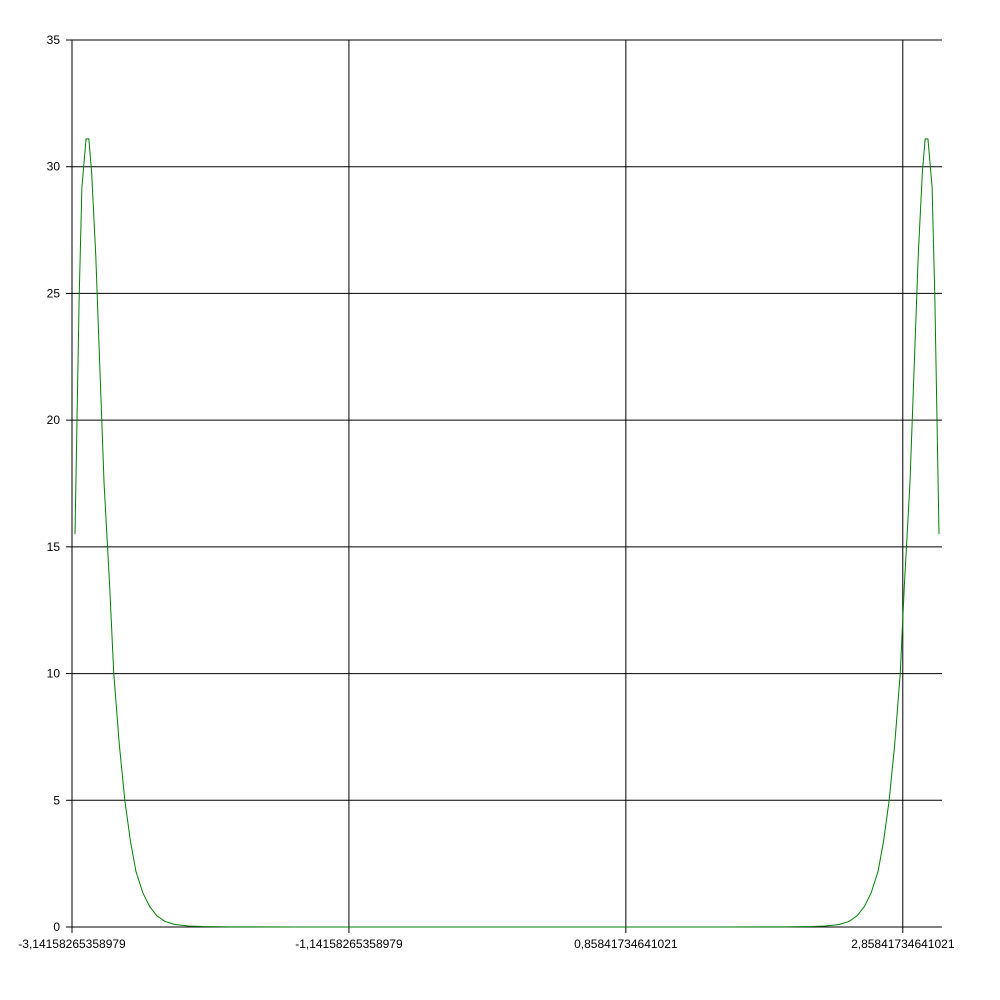  What do you see at coordinates (54, 674) in the screenshot?
I see `y-tick-label: 10` at bounding box center [54, 674].